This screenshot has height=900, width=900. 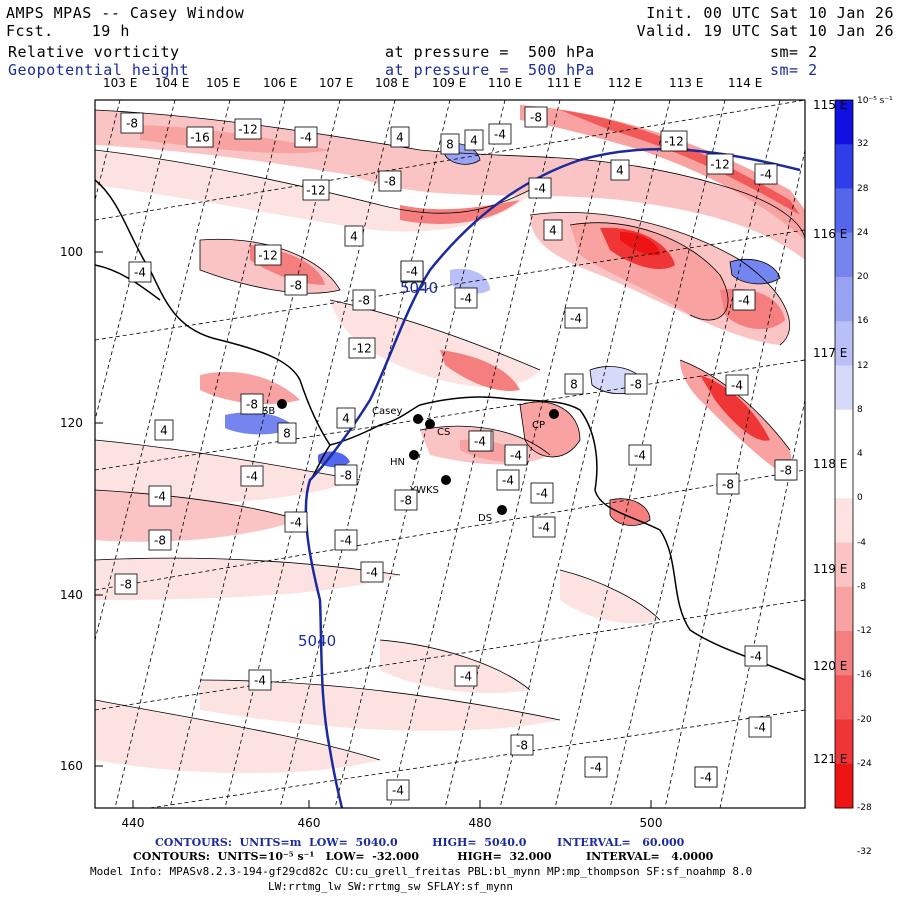 I want to click on station-label-ds: DS, so click(x=485, y=518).